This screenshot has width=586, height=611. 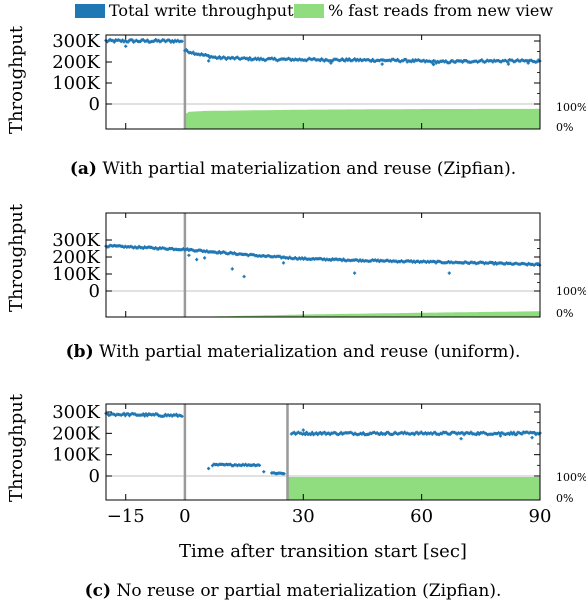 What do you see at coordinates (16, 447) in the screenshot?
I see `y-axis-label-c: Throughput` at bounding box center [16, 447].